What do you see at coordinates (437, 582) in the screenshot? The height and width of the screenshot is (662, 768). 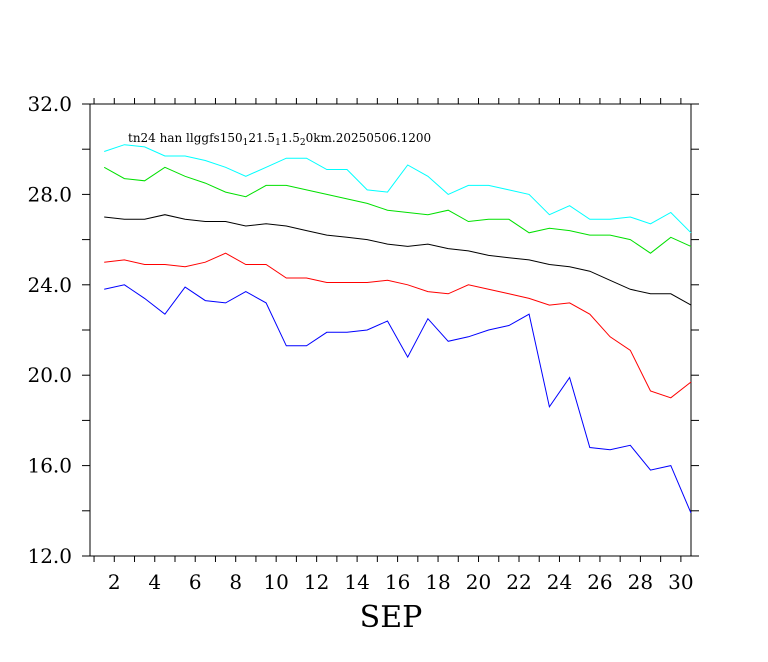 I see `x-tick-label: 18` at bounding box center [437, 582].